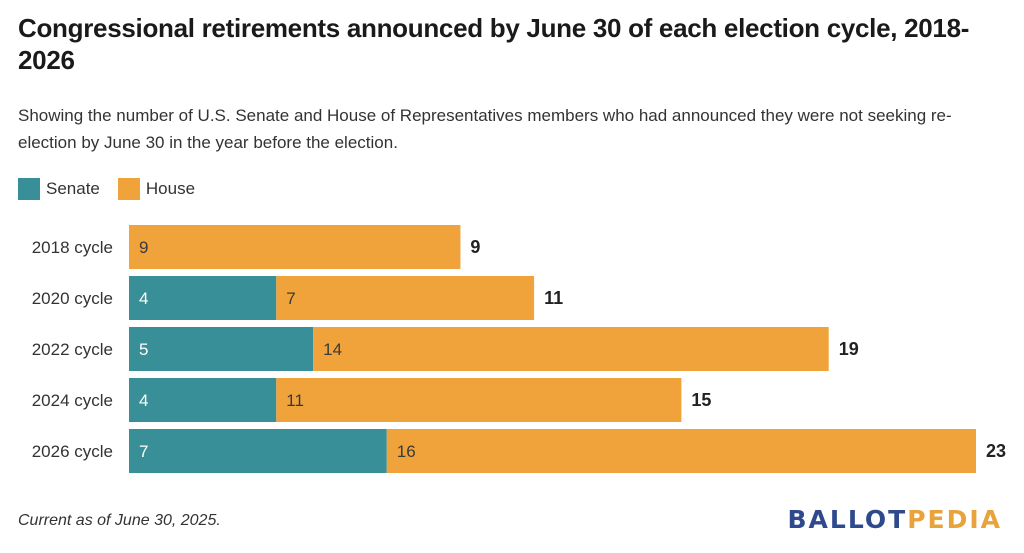 This screenshot has width=1024, height=553. What do you see at coordinates (332, 349) in the screenshot?
I see `value-label-house-2022-cycle: 14` at bounding box center [332, 349].